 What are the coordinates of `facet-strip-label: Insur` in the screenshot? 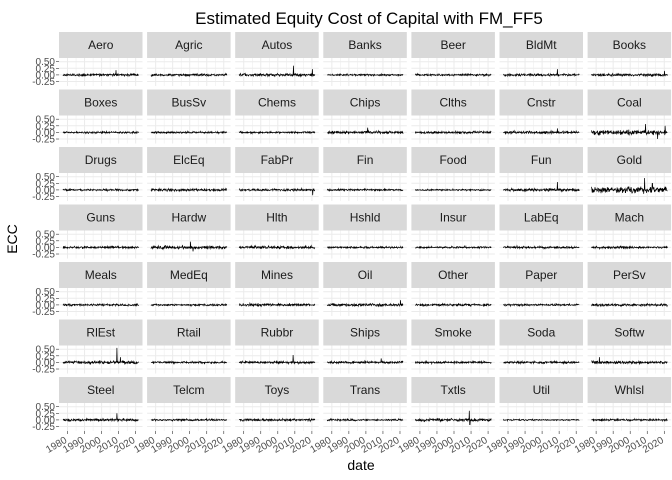 It's located at (453, 218).